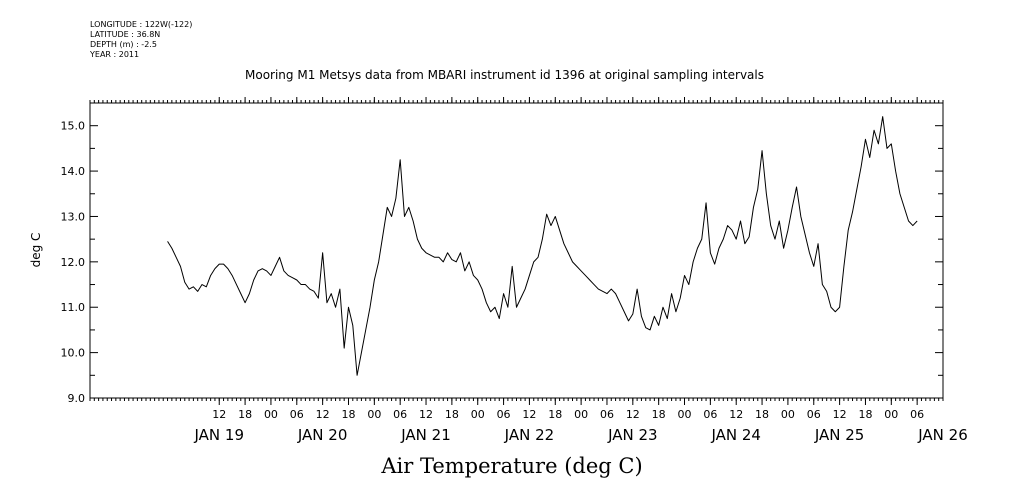  What do you see at coordinates (73, 216) in the screenshot?
I see `y-tick-label: 13.0` at bounding box center [73, 216].